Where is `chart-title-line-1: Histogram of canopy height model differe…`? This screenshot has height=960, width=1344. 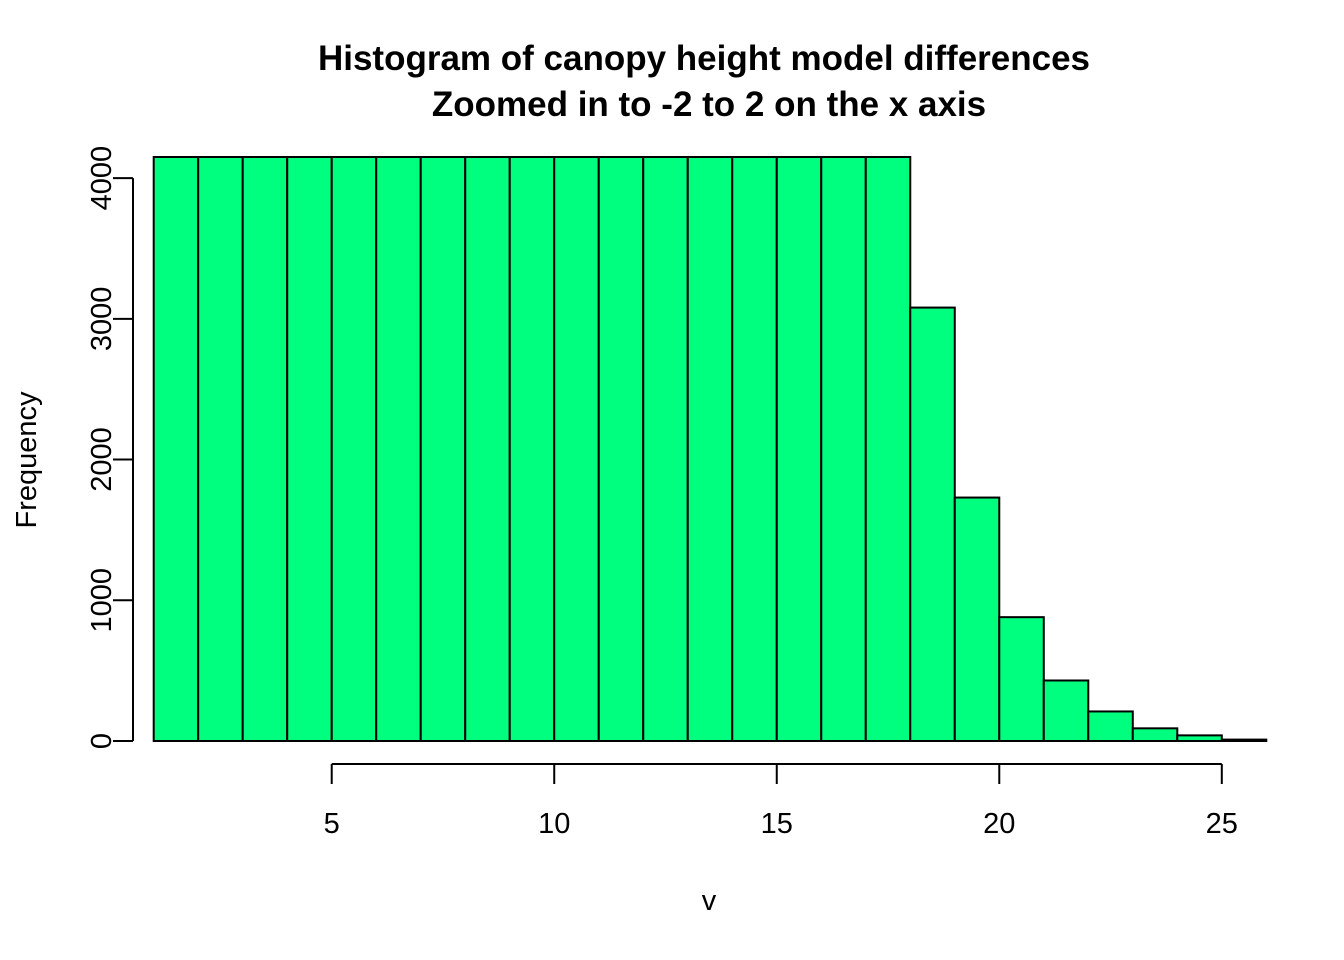
chart-title-line-1: Histogram of canopy height model differe… is located at coordinates (704, 58).